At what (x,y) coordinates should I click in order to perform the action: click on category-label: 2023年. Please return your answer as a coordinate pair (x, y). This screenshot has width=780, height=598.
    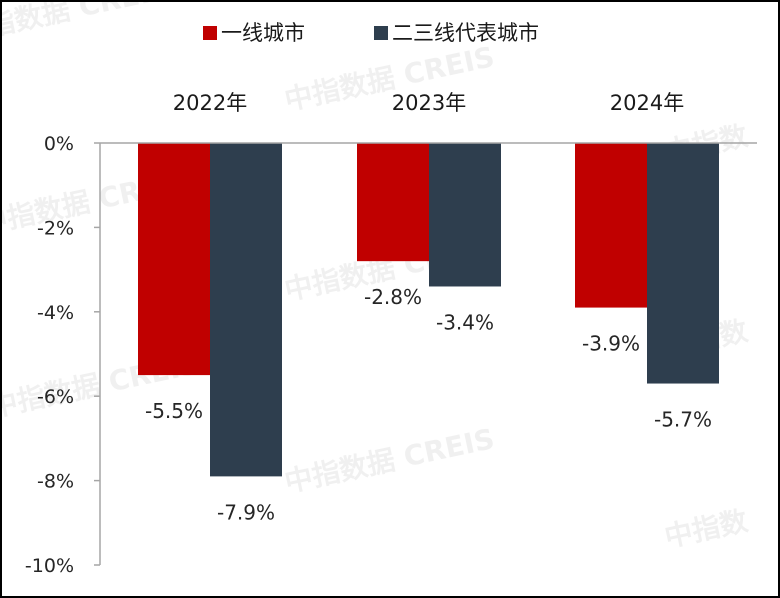
    Looking at the image, I should click on (429, 103).